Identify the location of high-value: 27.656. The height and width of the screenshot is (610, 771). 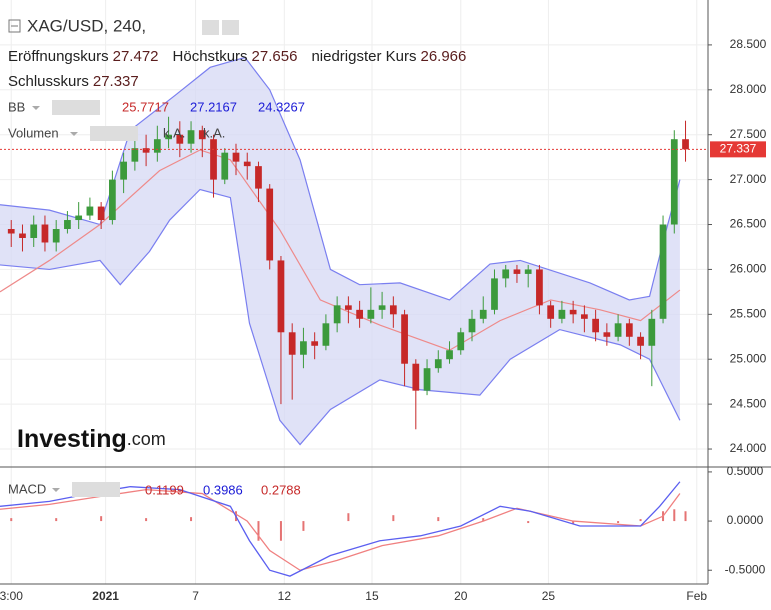
(275, 56).